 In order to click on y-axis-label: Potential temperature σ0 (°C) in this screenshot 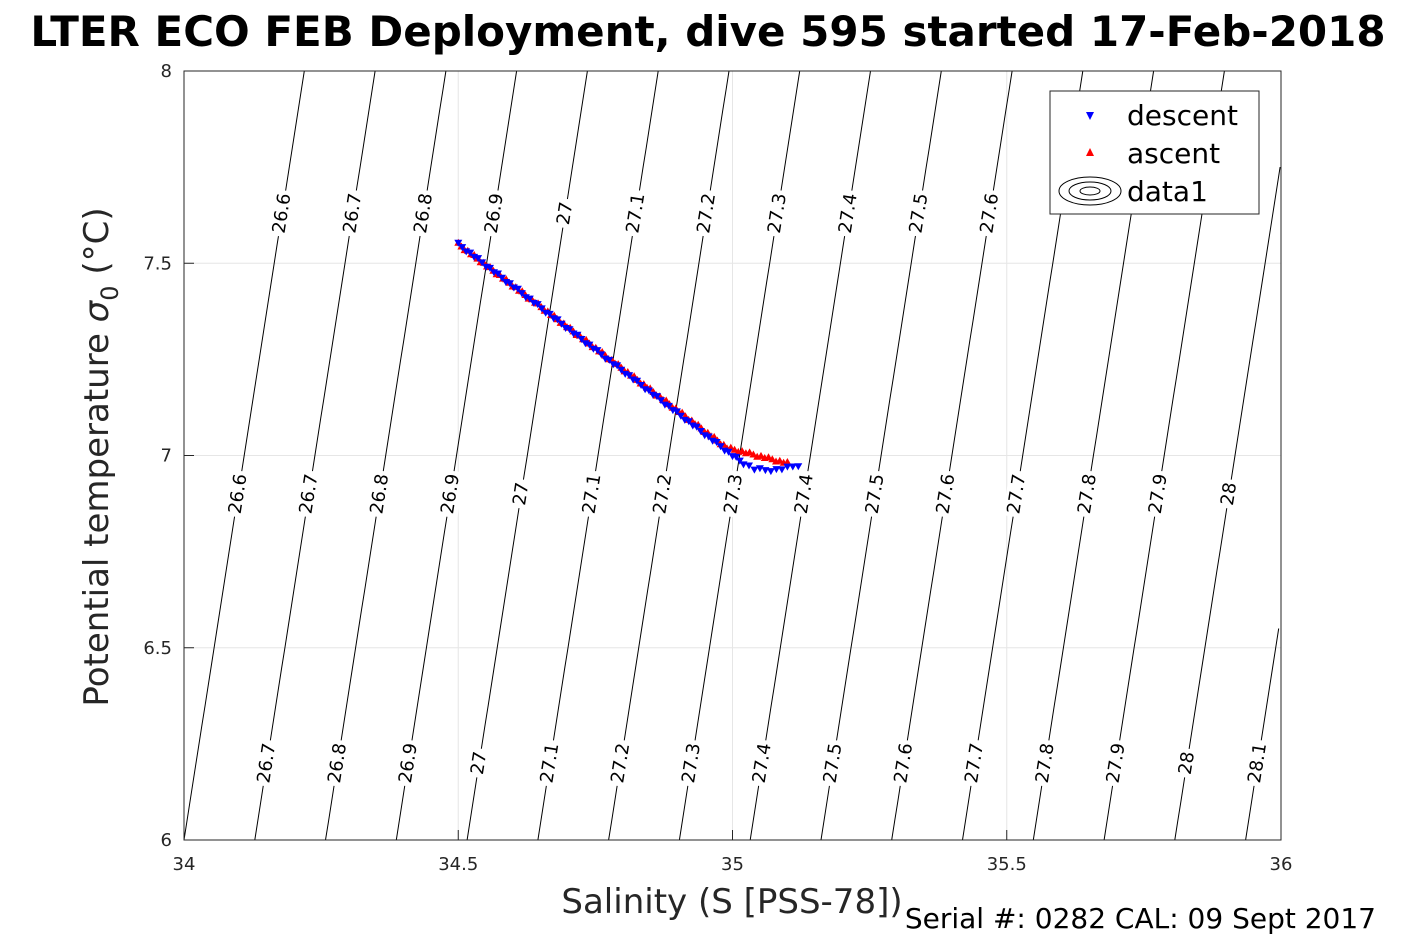, I will do `click(100, 456)`.